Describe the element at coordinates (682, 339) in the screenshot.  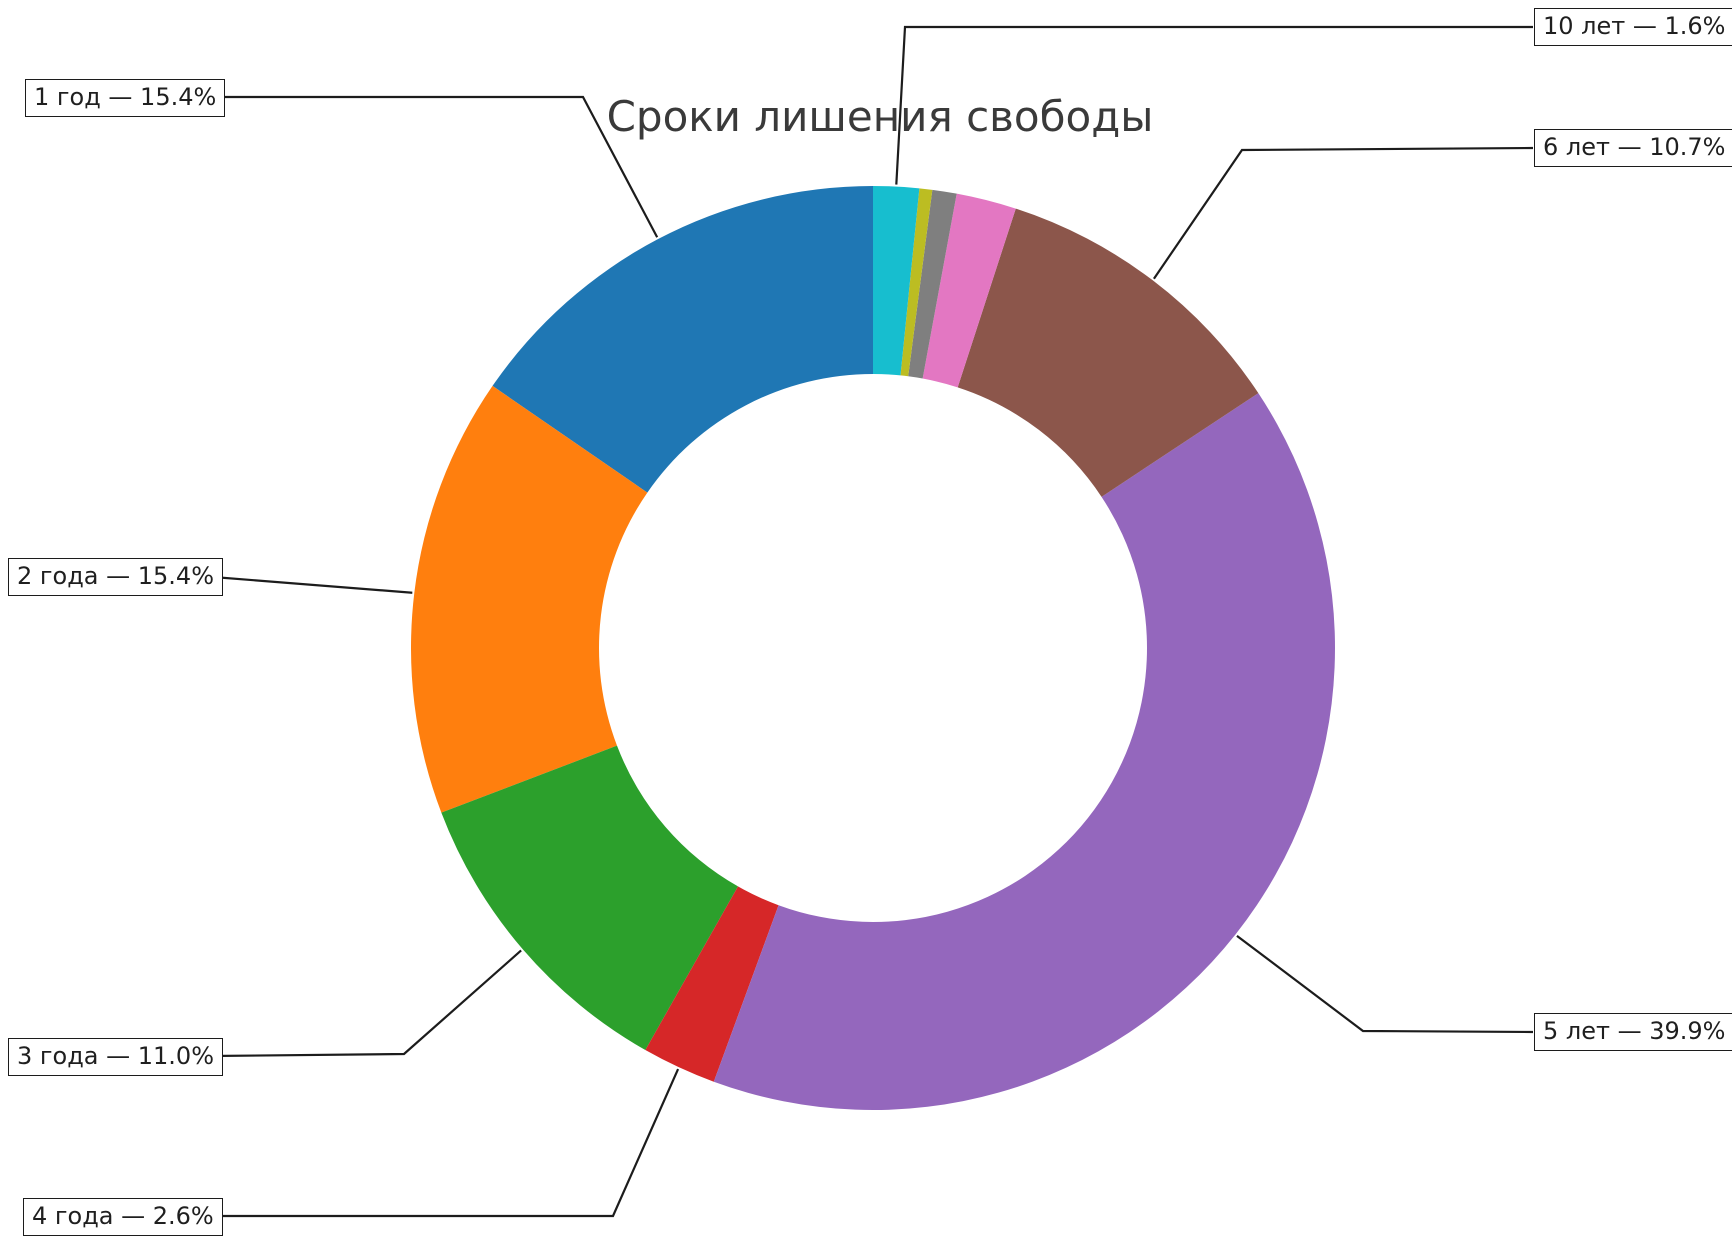
I see `pie-slice-1-year` at that location.